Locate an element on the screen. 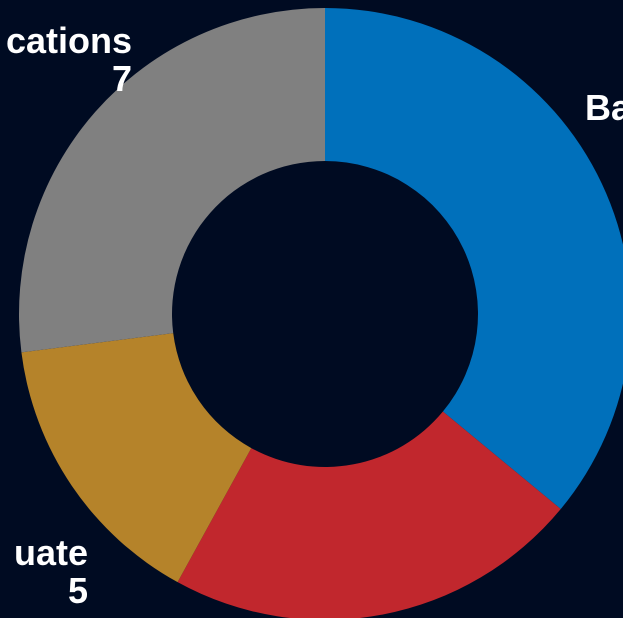  graduate-label-value: 5 is located at coordinates (77, 590).